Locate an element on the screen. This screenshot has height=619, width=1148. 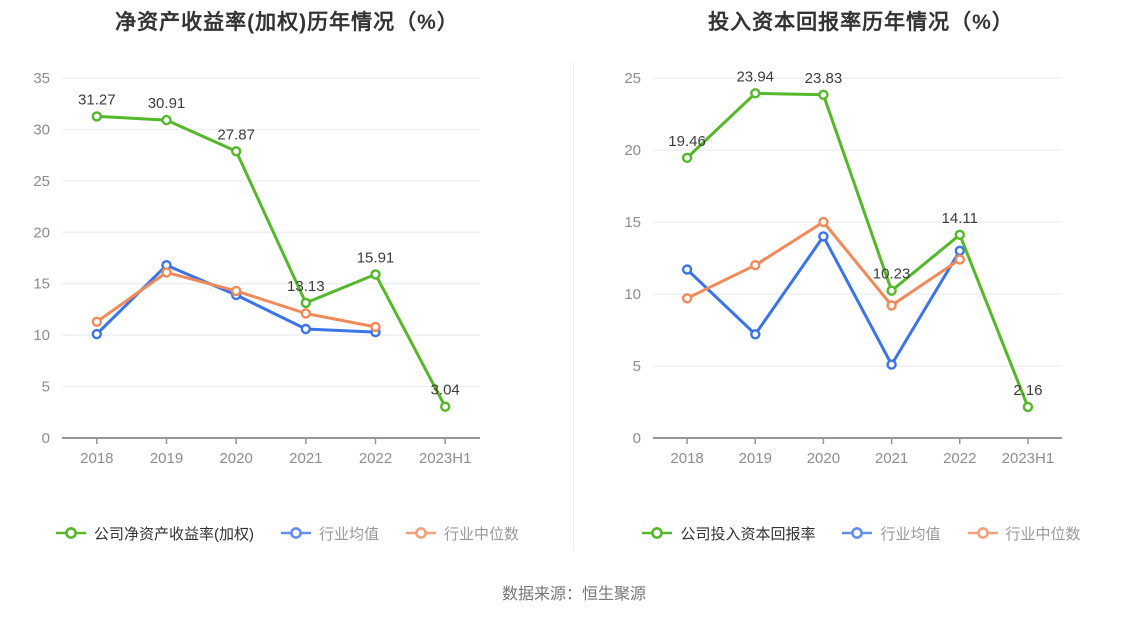
svg-text: 3.04 is located at coordinates (445, 390).